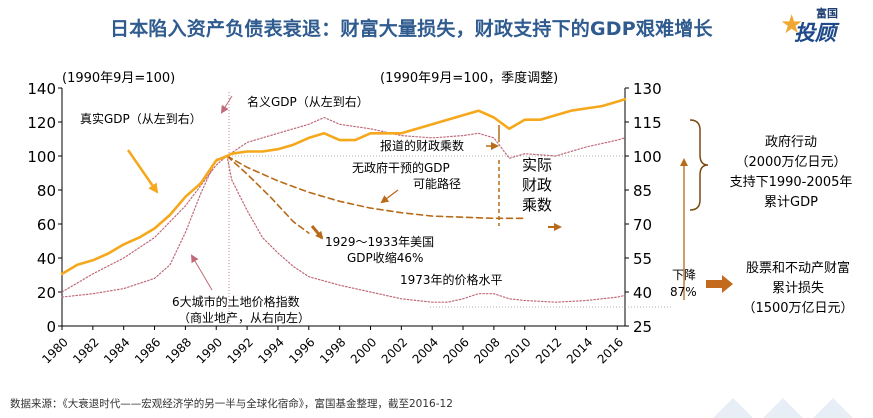 The height and width of the screenshot is (418, 873). I want to click on y-left-tick-label: 80, so click(46, 191).